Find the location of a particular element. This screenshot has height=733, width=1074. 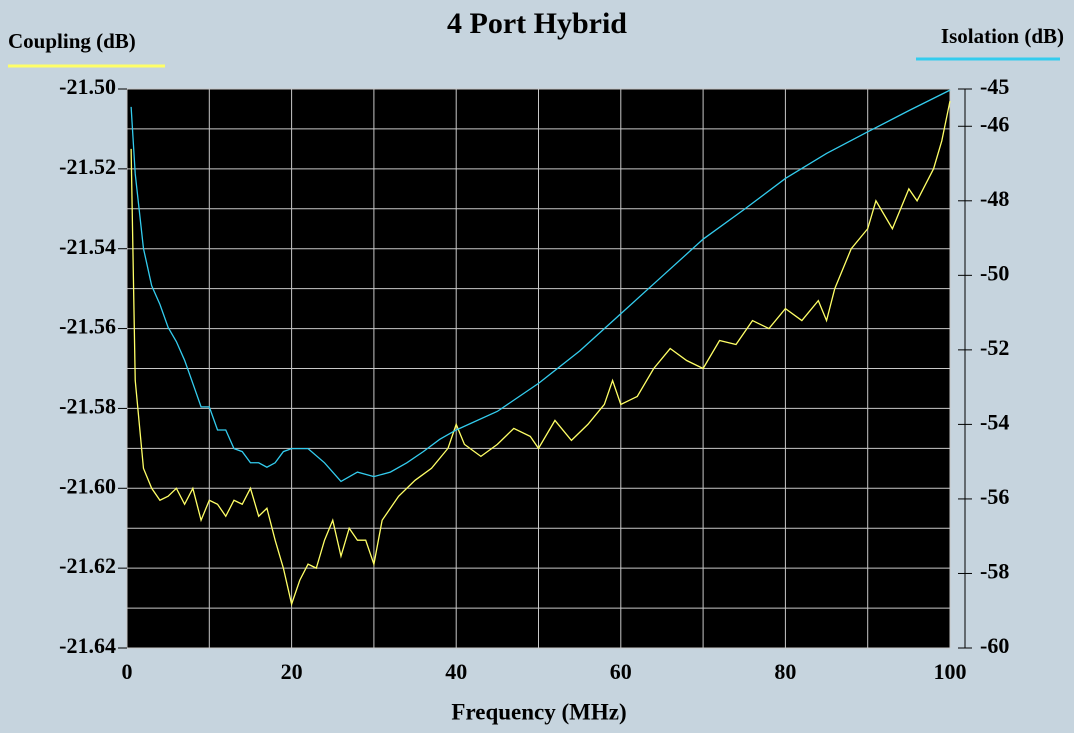

x-tick-label: 60 is located at coordinates (621, 671).